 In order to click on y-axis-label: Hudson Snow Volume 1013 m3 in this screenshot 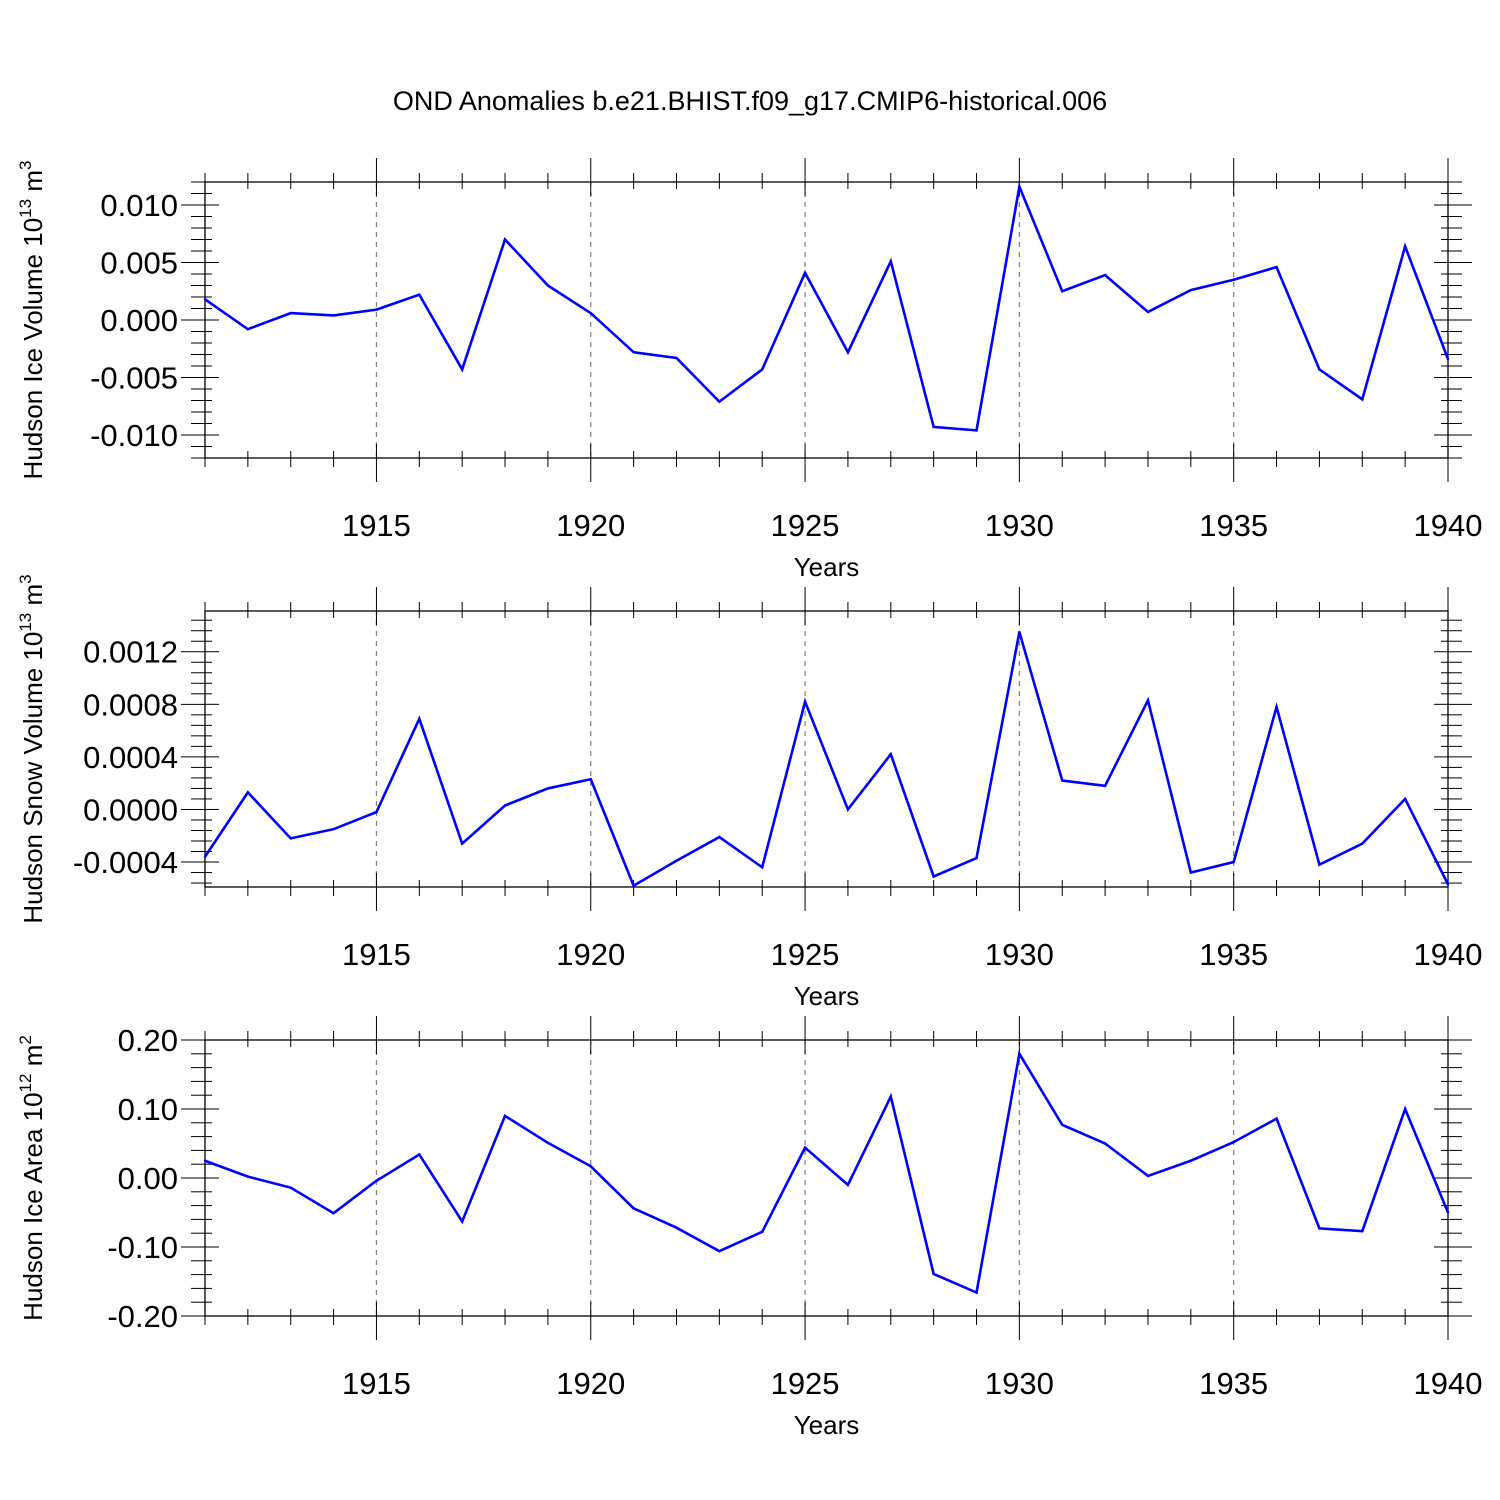, I will do `click(32, 748)`.